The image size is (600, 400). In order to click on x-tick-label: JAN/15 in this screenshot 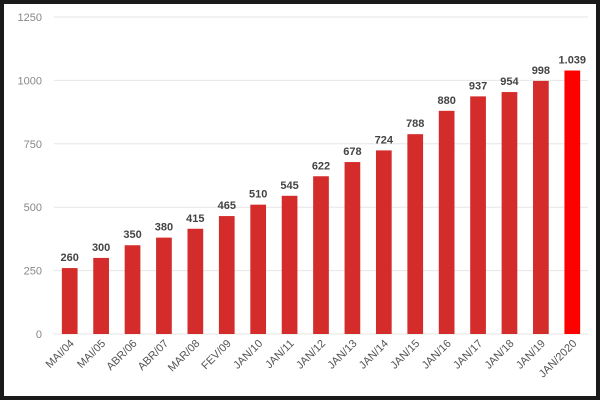, I will do `click(405, 355)`.